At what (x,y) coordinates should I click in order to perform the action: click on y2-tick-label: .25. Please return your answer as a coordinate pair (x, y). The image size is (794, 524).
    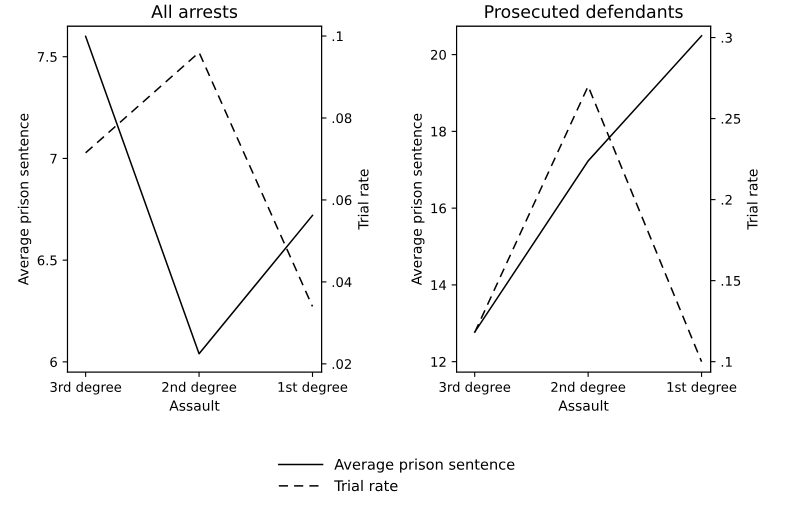
    Looking at the image, I should click on (731, 119).